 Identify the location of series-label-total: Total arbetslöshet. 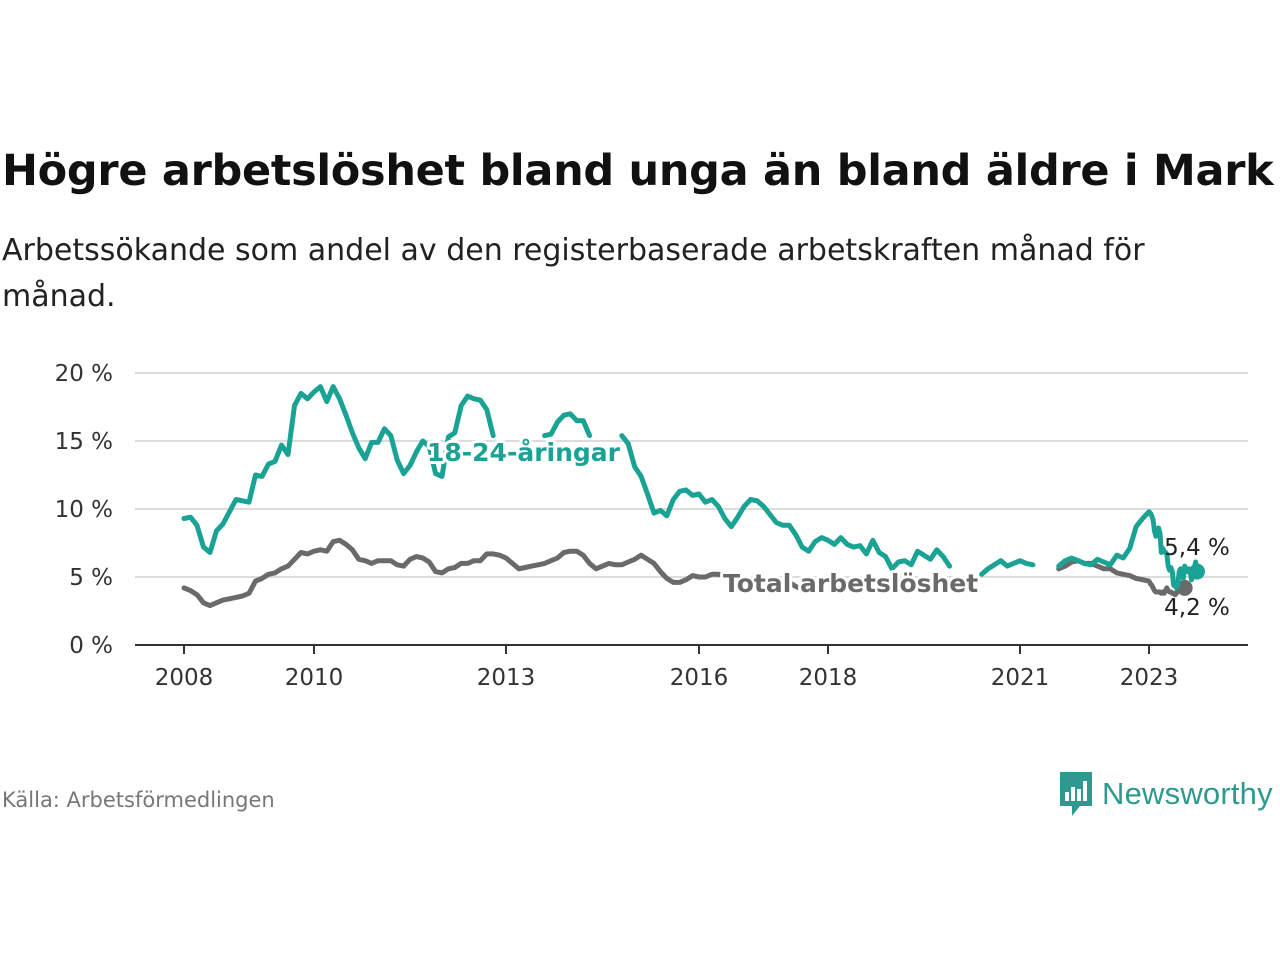
(850, 583).